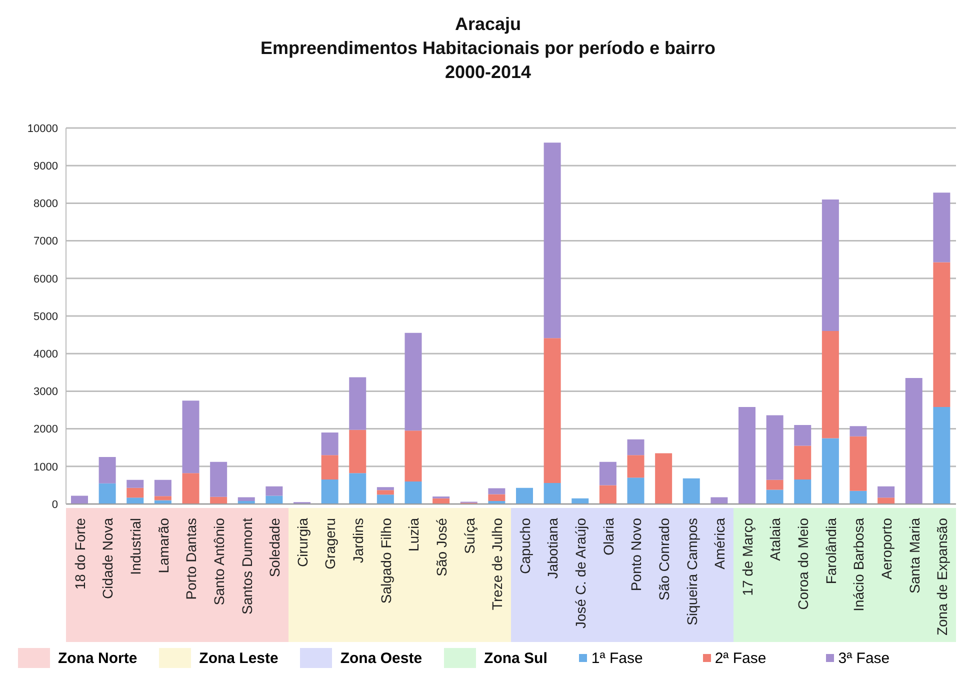  I want to click on x-tick-label: Coroa do Meio, so click(803, 564).